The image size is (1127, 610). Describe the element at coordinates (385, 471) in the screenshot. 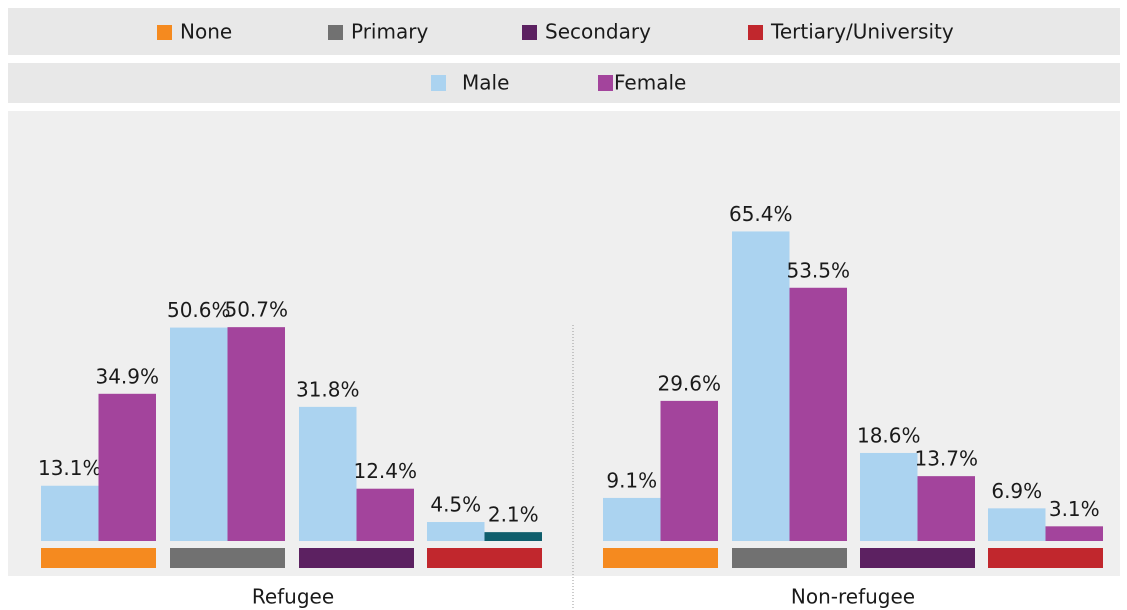

I see `value-label: 12.4%` at that location.